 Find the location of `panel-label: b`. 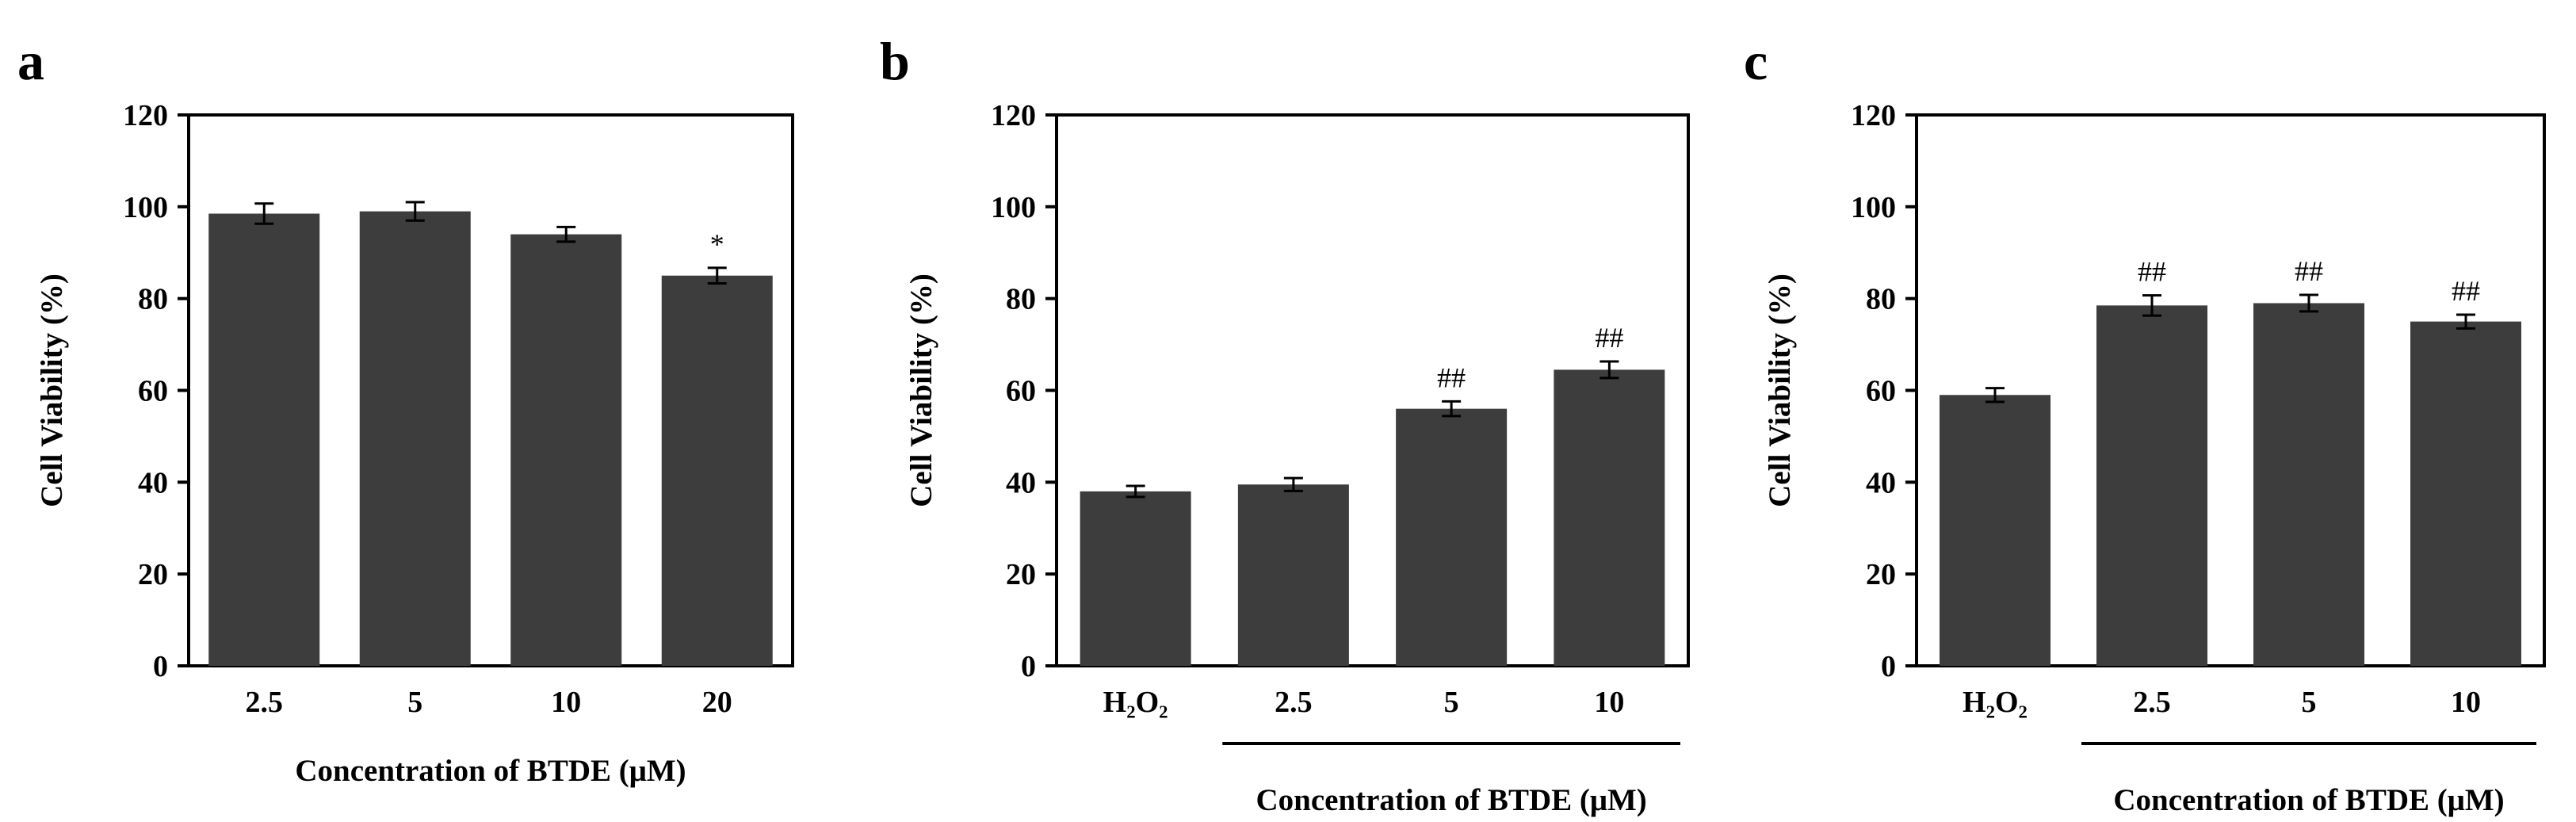

panel-label: b is located at coordinates (895, 61).